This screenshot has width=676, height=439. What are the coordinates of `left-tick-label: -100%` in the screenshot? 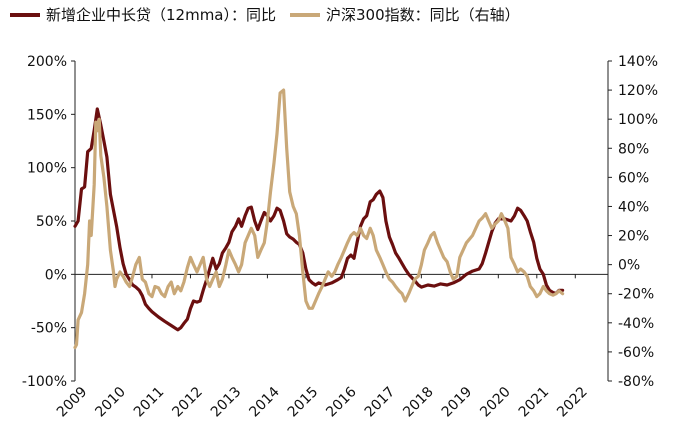 It's located at (44, 382).